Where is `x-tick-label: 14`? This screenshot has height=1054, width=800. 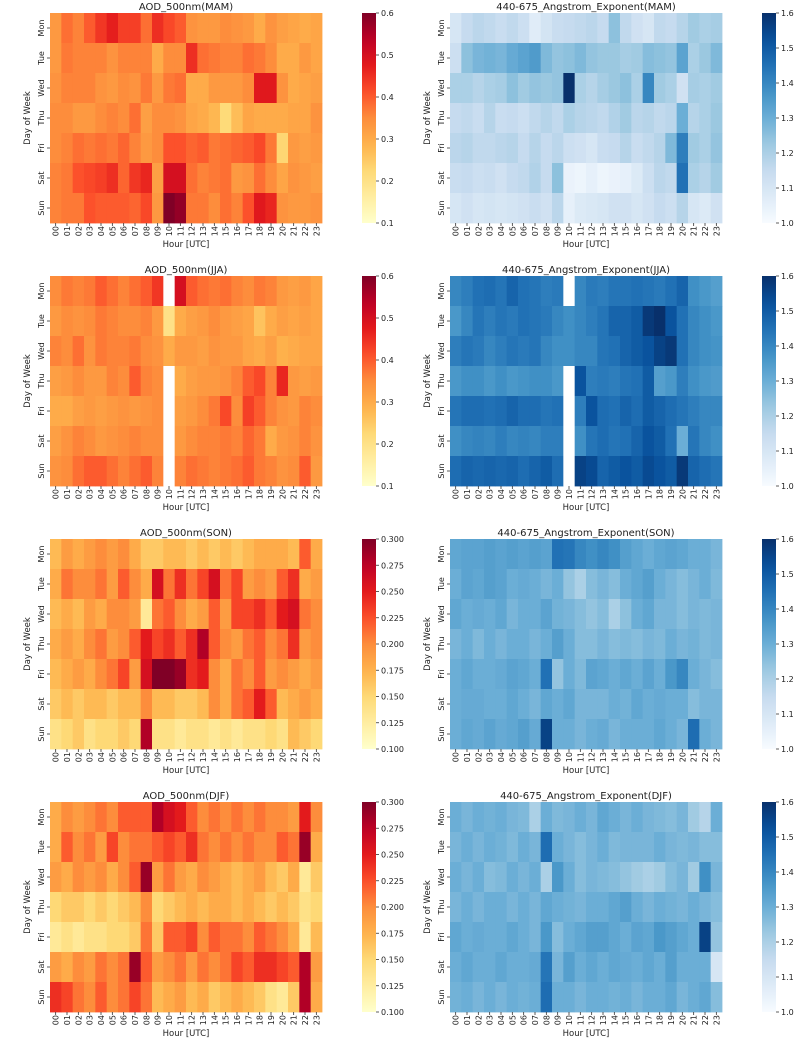
x-tick-label: 14 is located at coordinates (214, 1020).